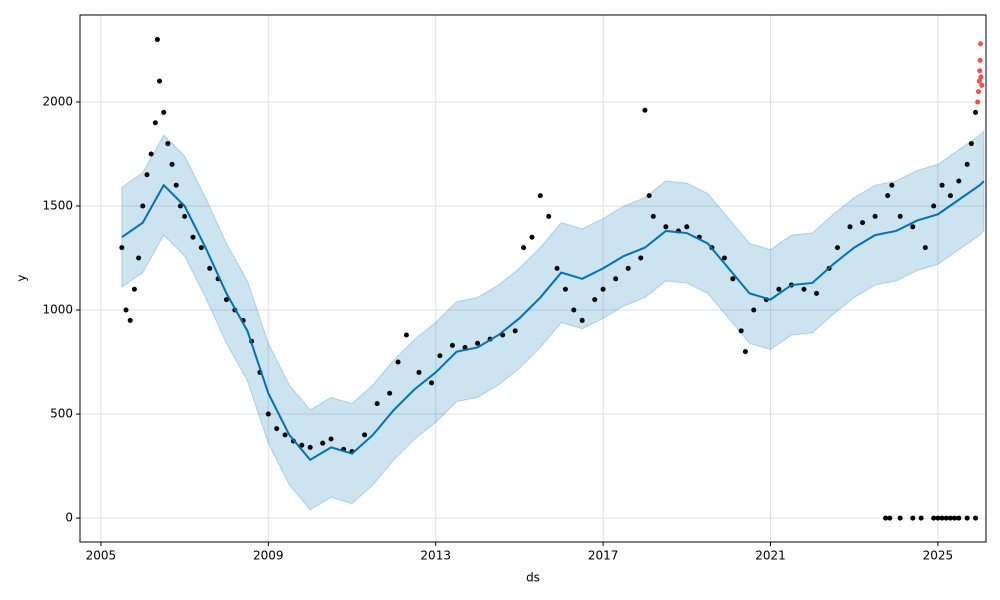  Describe the element at coordinates (57, 310) in the screenshot. I see `y-tick-label: 1000` at that location.